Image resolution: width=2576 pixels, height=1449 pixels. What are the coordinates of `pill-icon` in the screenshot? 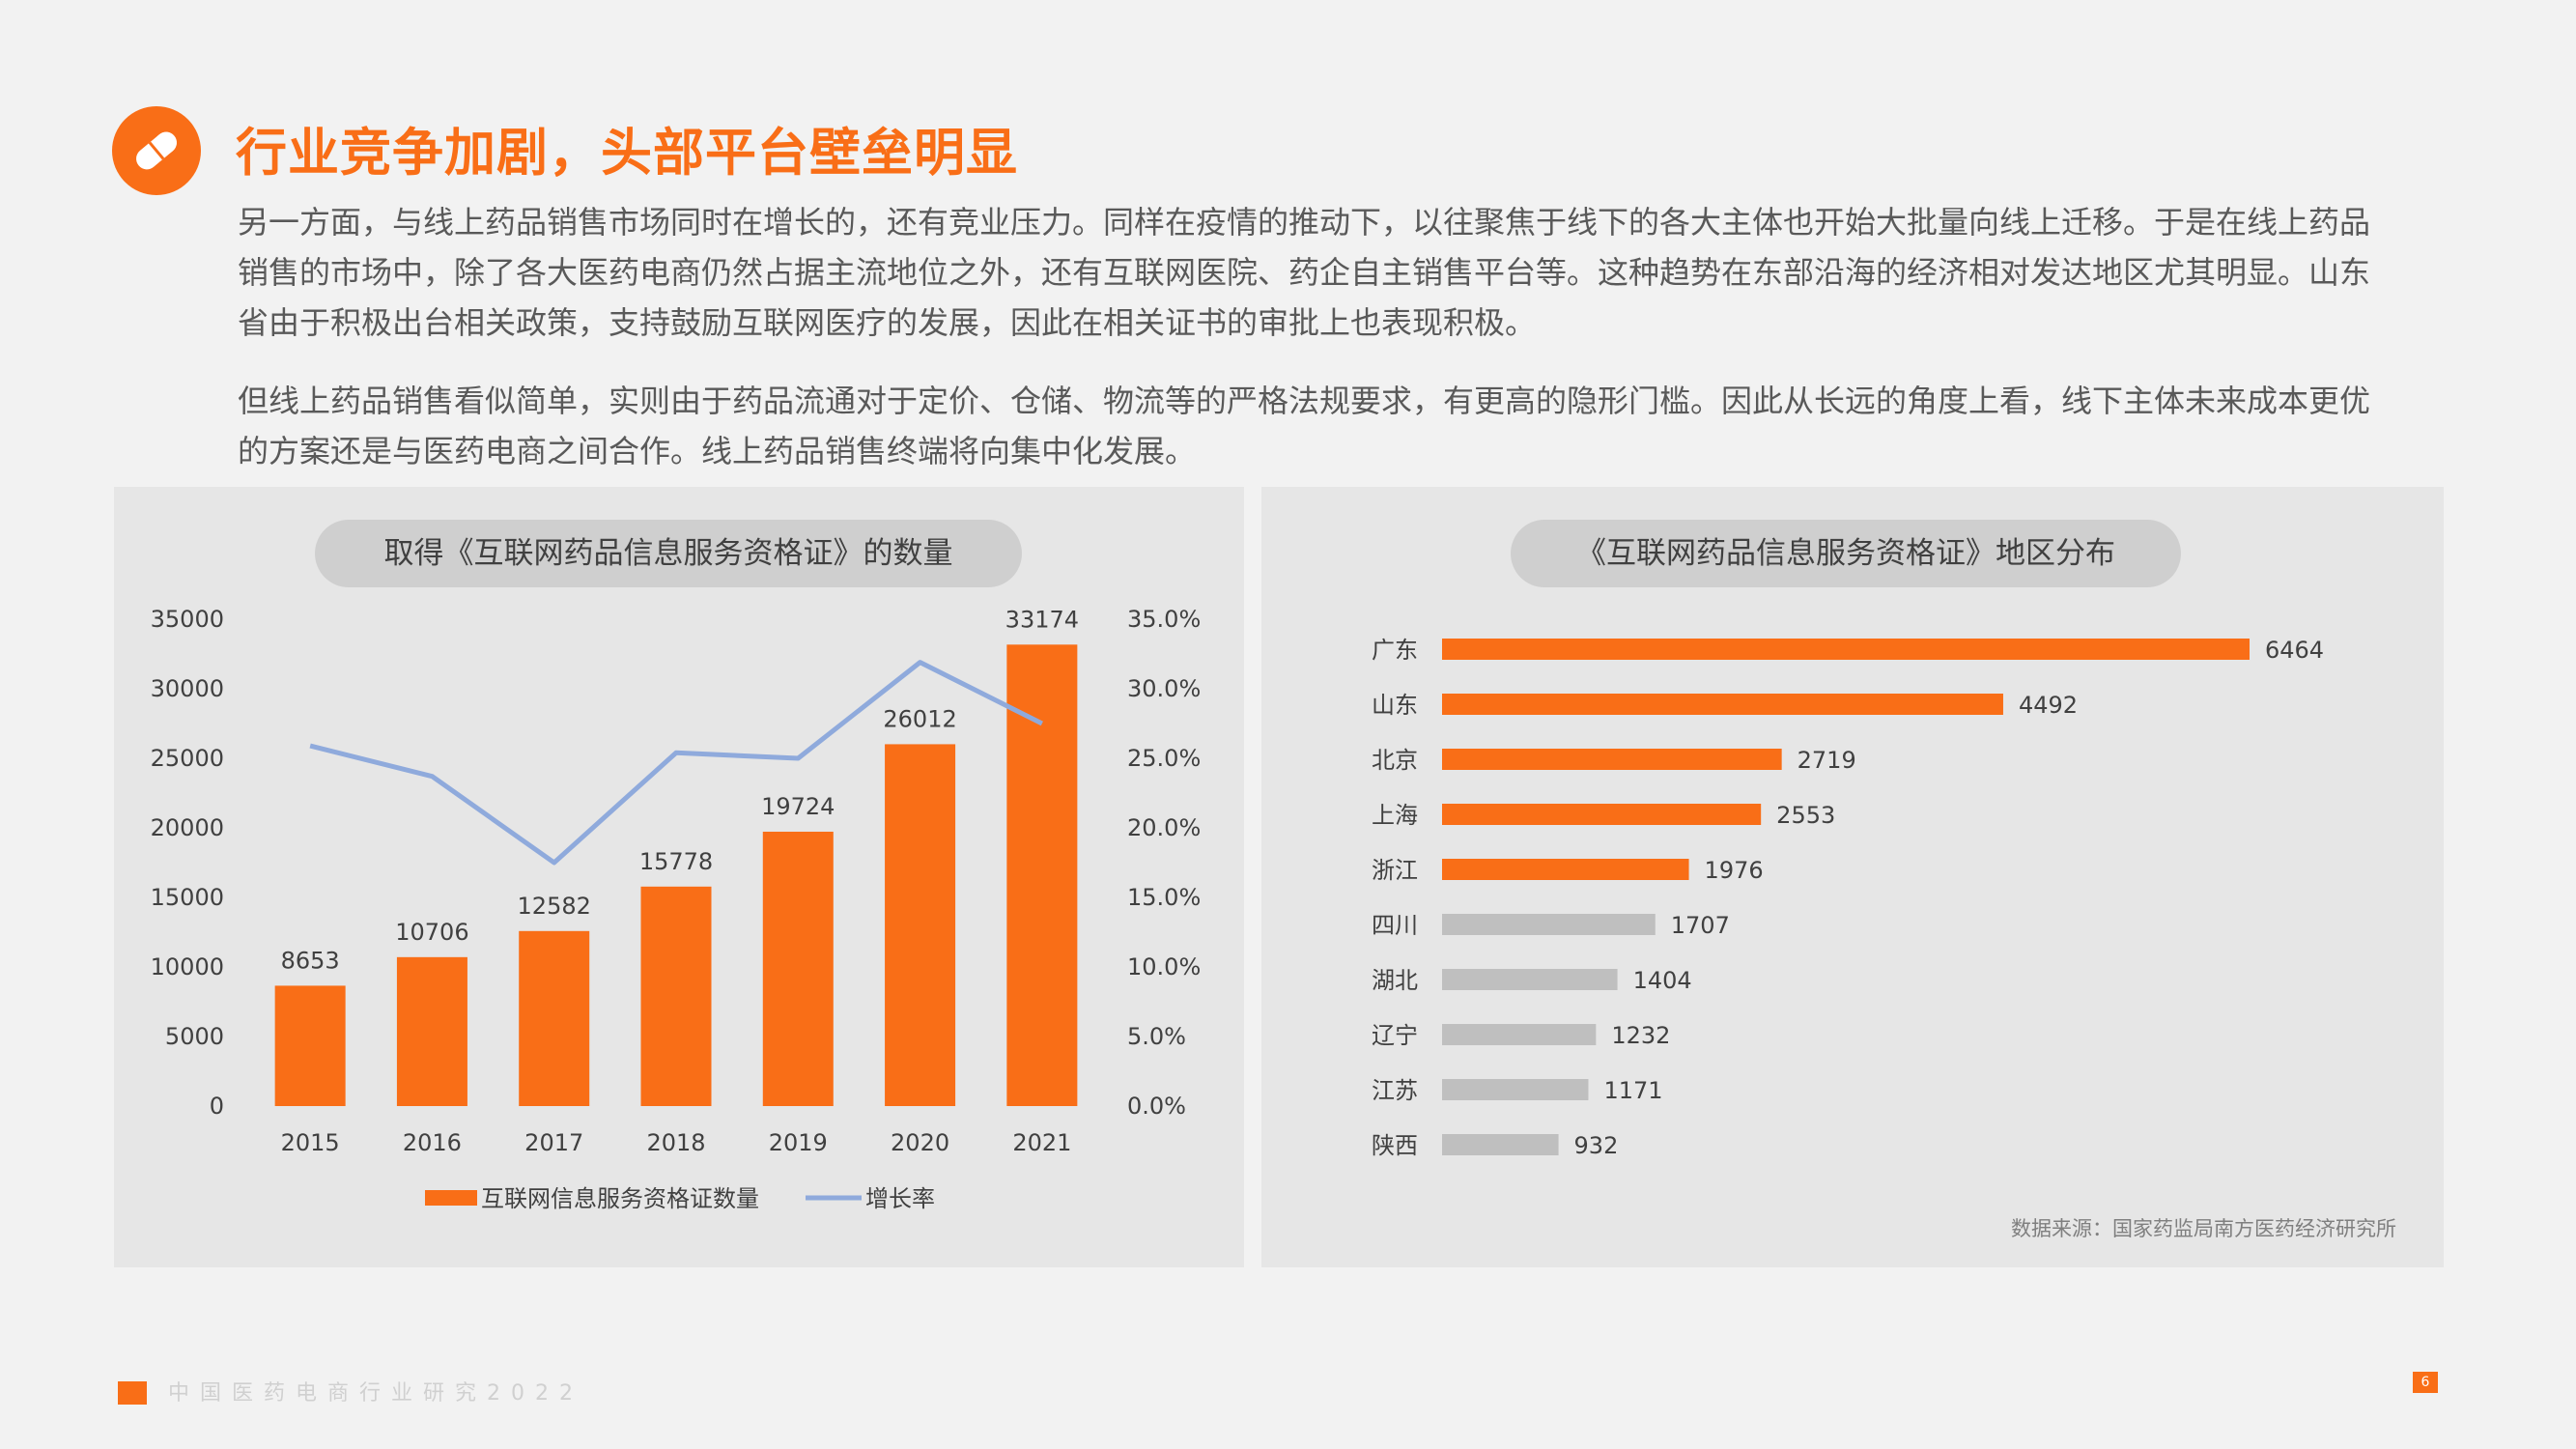 It's located at (156, 150).